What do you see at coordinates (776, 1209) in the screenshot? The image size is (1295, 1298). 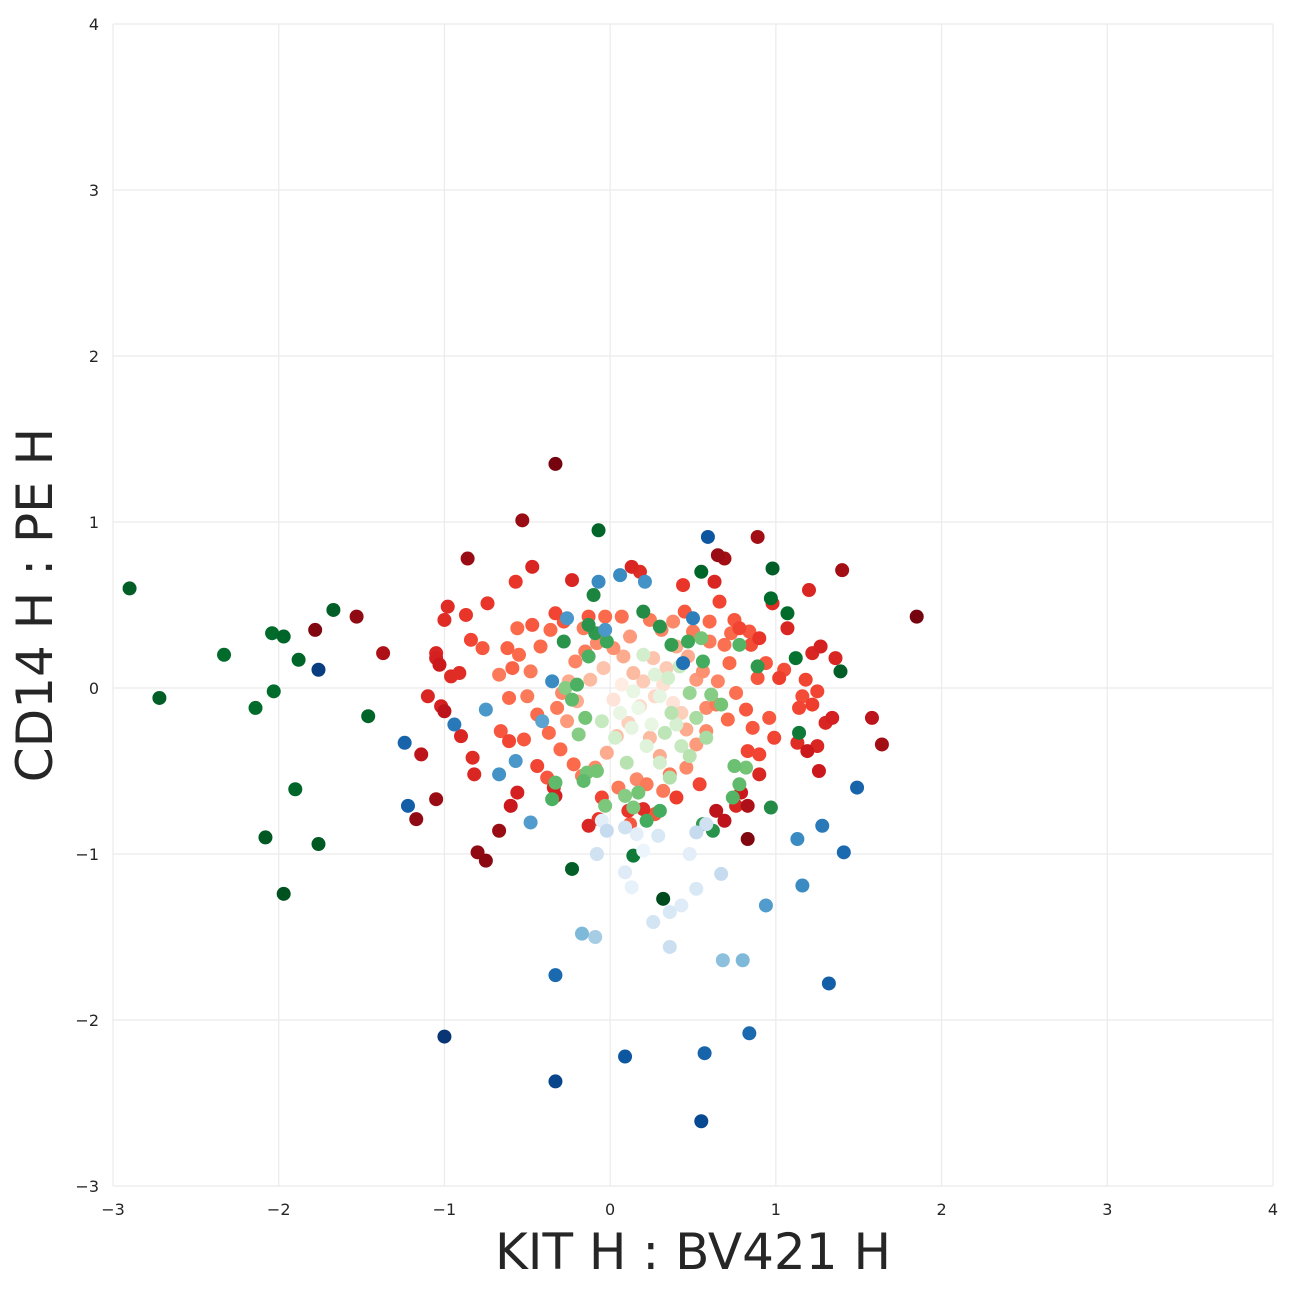 I see `x-tick-label: 1` at bounding box center [776, 1209].